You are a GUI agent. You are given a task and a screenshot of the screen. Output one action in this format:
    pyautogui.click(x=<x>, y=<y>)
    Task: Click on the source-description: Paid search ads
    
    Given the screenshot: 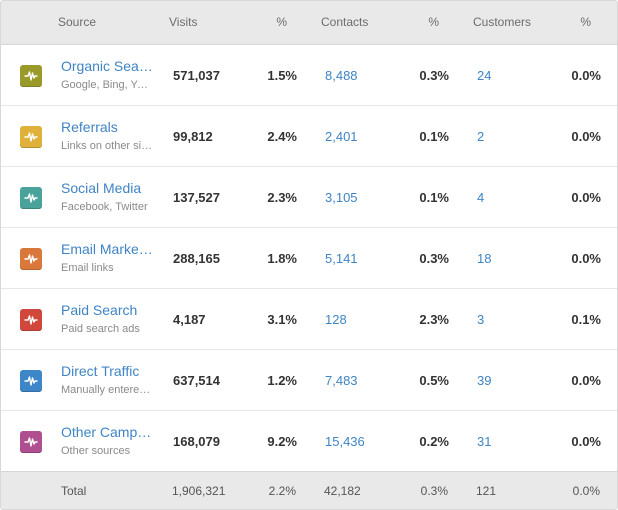 What is the action you would take?
    pyautogui.click(x=100, y=329)
    